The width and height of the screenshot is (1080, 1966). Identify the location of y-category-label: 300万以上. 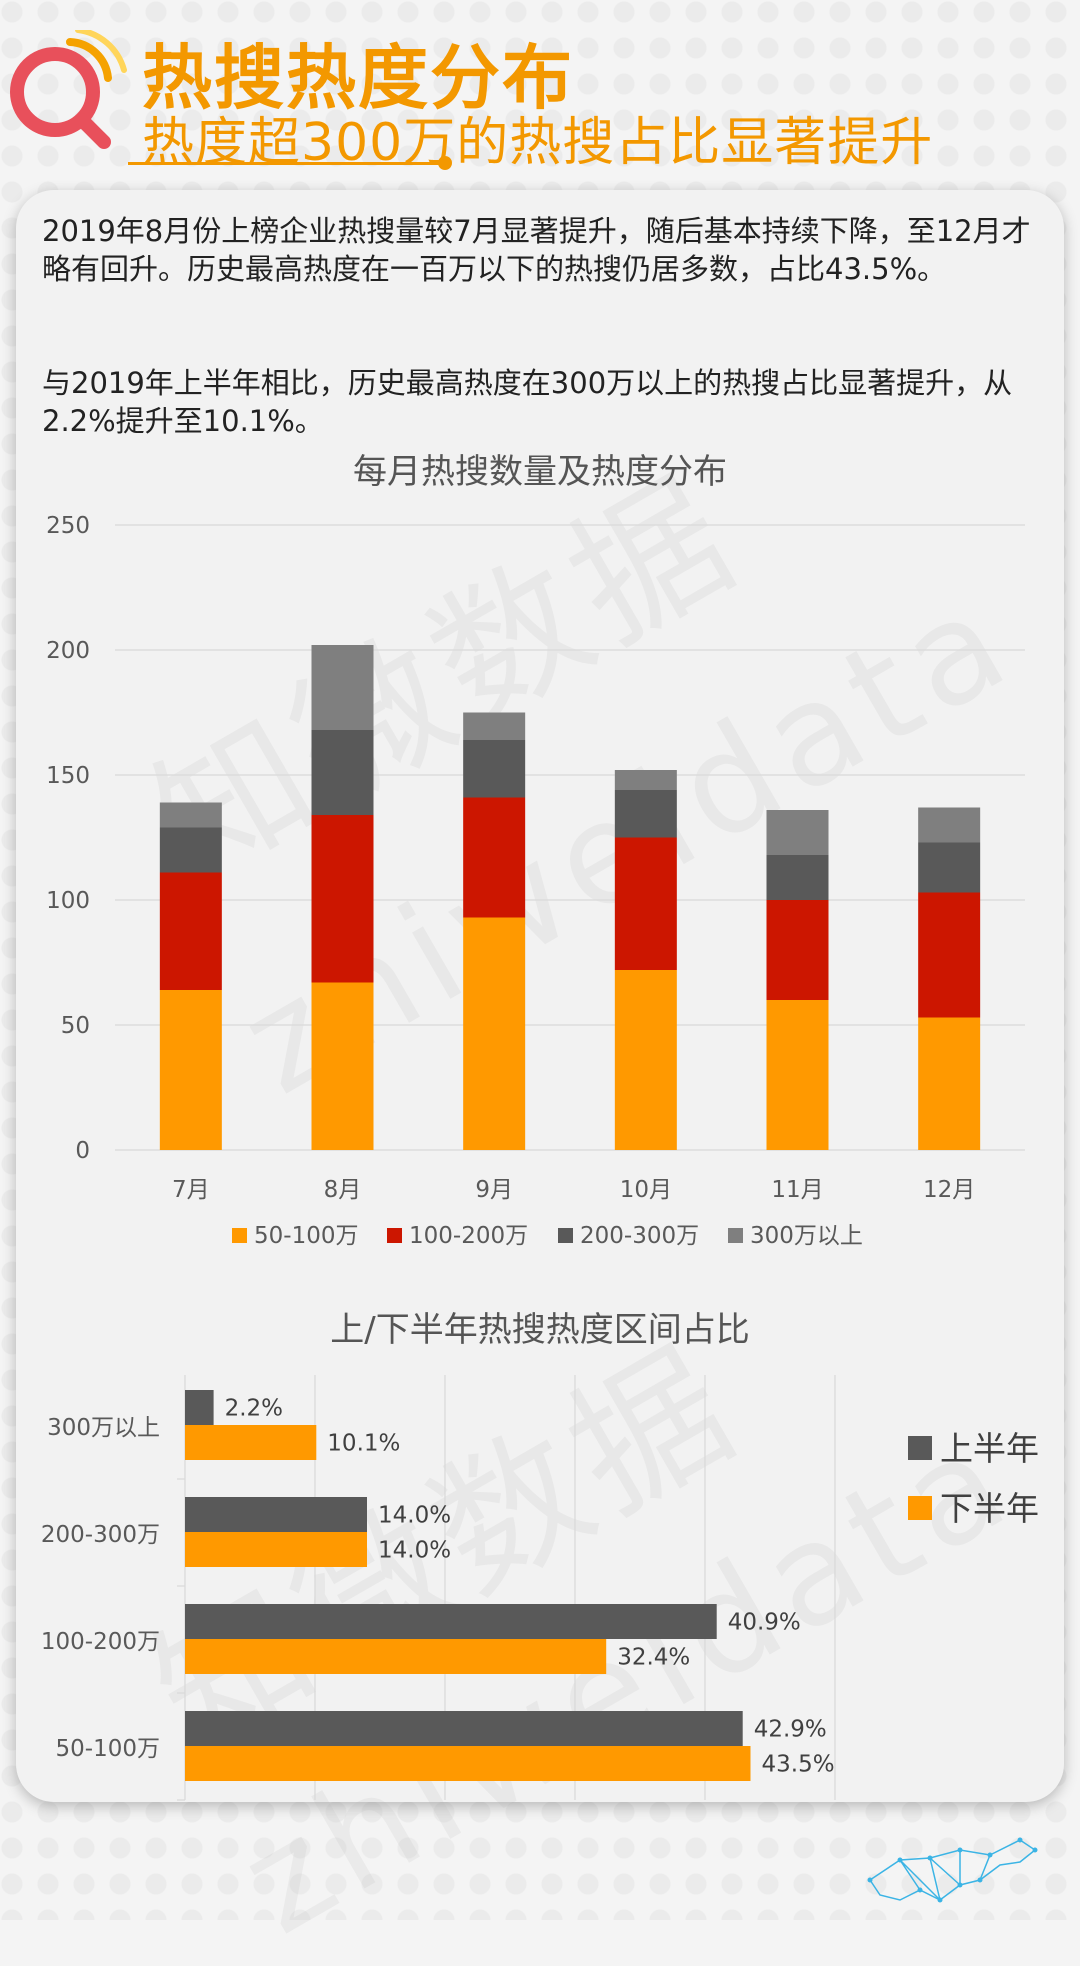
(103, 1428).